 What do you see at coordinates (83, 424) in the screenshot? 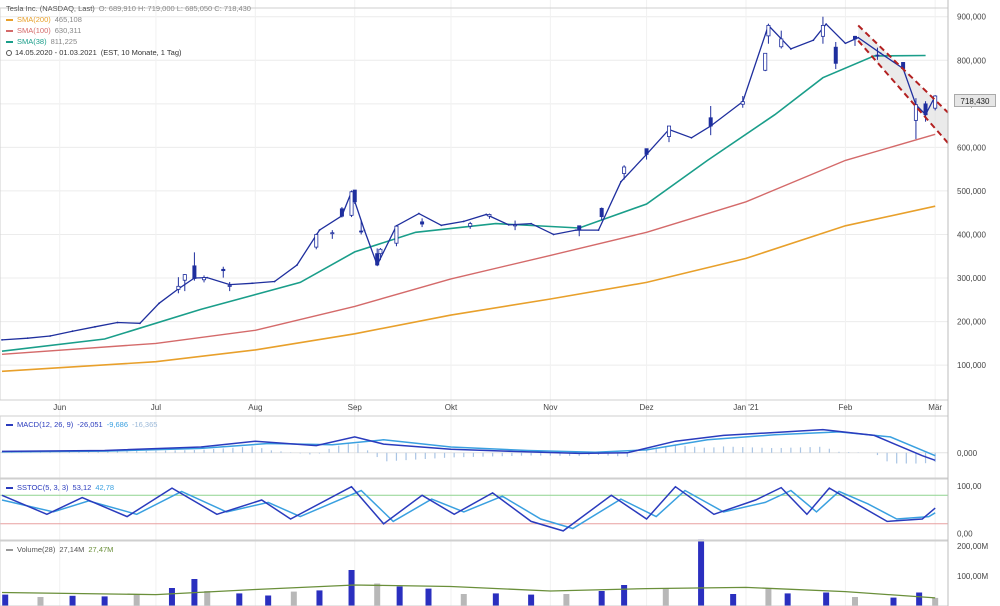
I see `macd-legend: MACD(12, 26, 9) -26,051 -9,686 -16,365` at bounding box center [83, 424].